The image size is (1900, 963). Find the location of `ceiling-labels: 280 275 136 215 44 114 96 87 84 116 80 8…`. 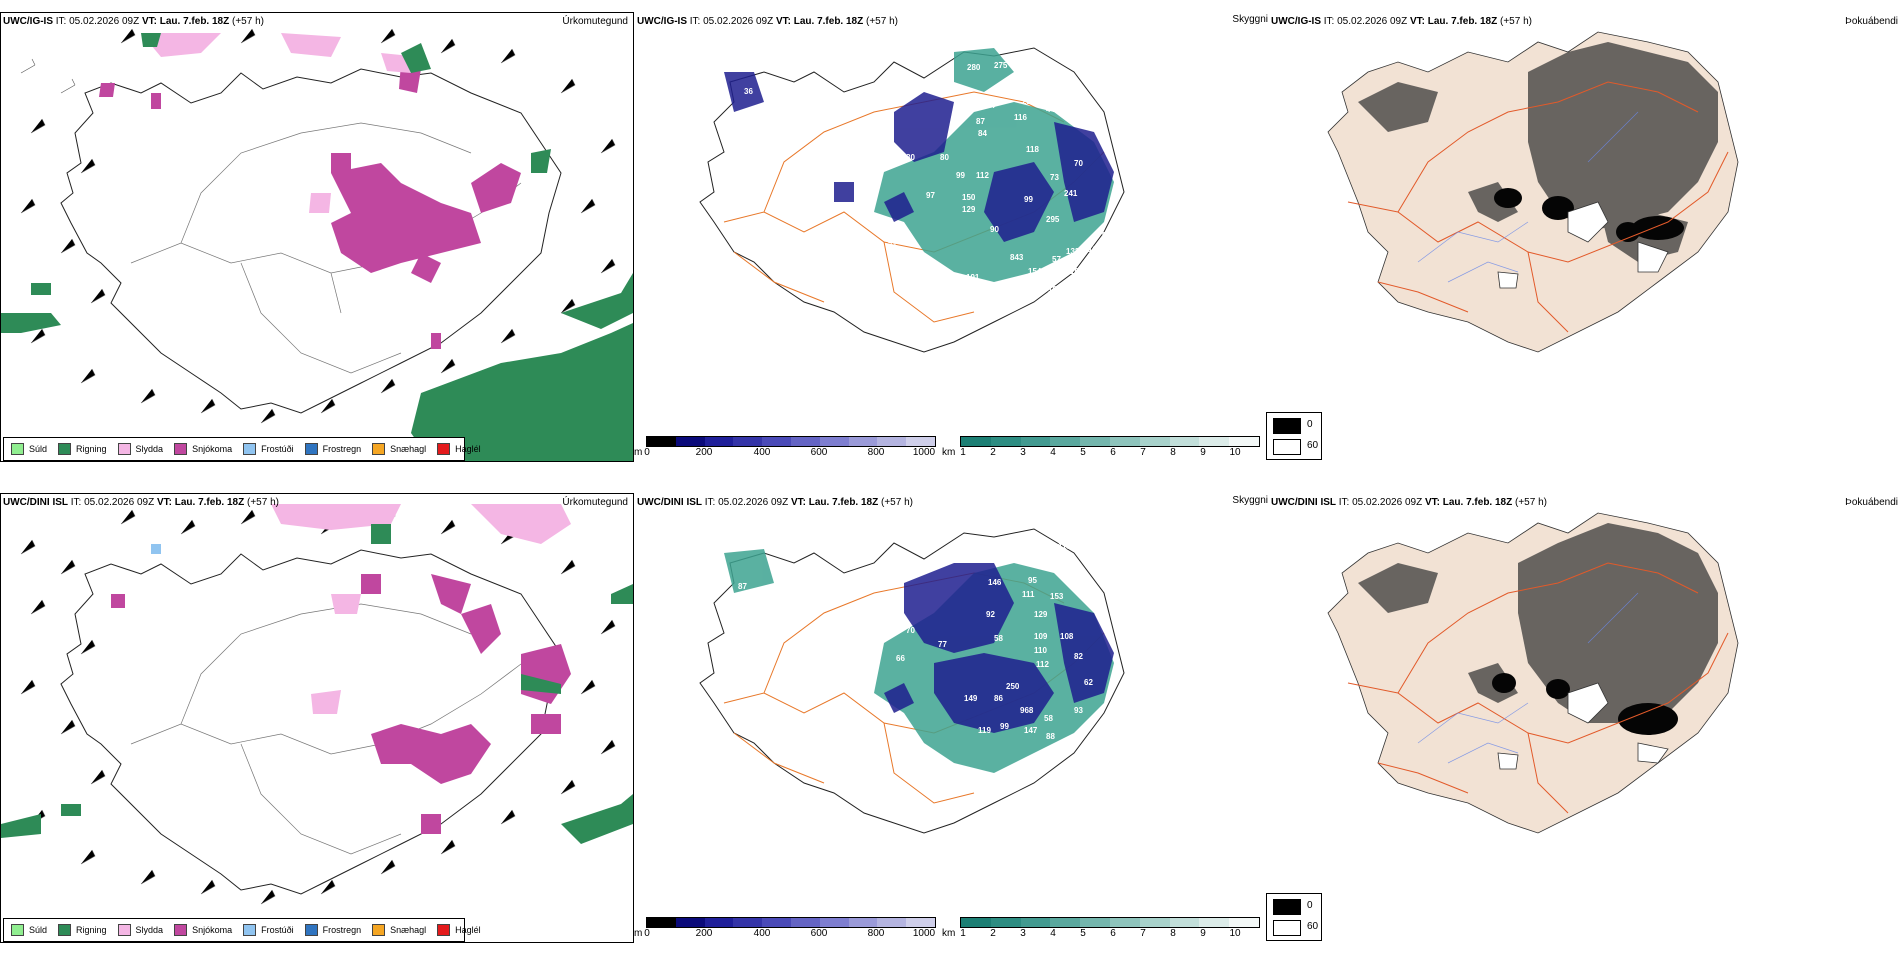

ceiling-labels: 280 275 136 215 44 114 96 87 84 116 80 8… is located at coordinates (919, 177).